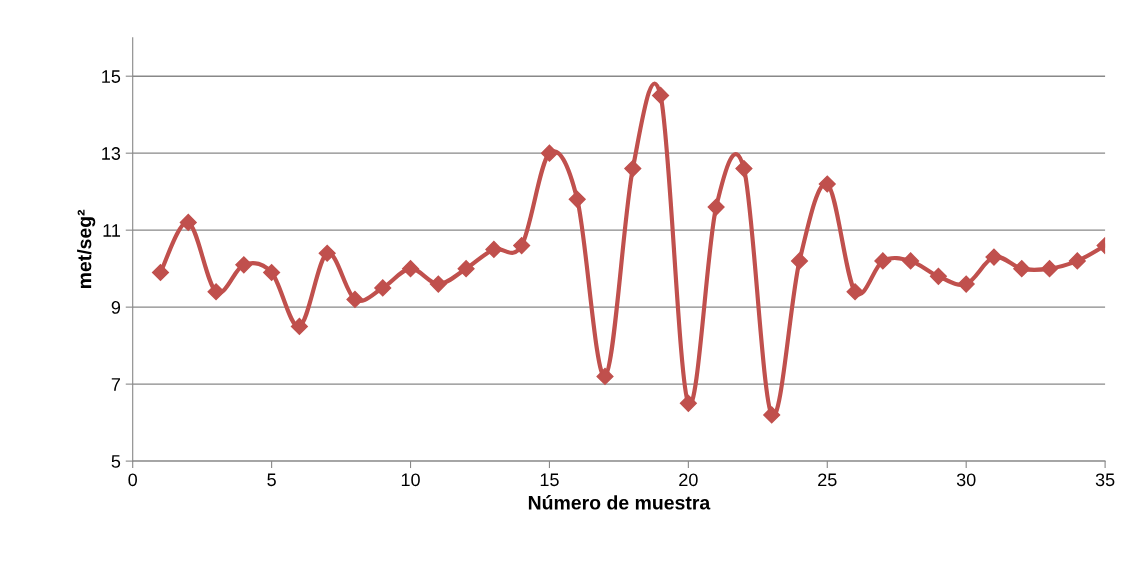  What do you see at coordinates (827, 480) in the screenshot?
I see `x-tick-label: 25` at bounding box center [827, 480].